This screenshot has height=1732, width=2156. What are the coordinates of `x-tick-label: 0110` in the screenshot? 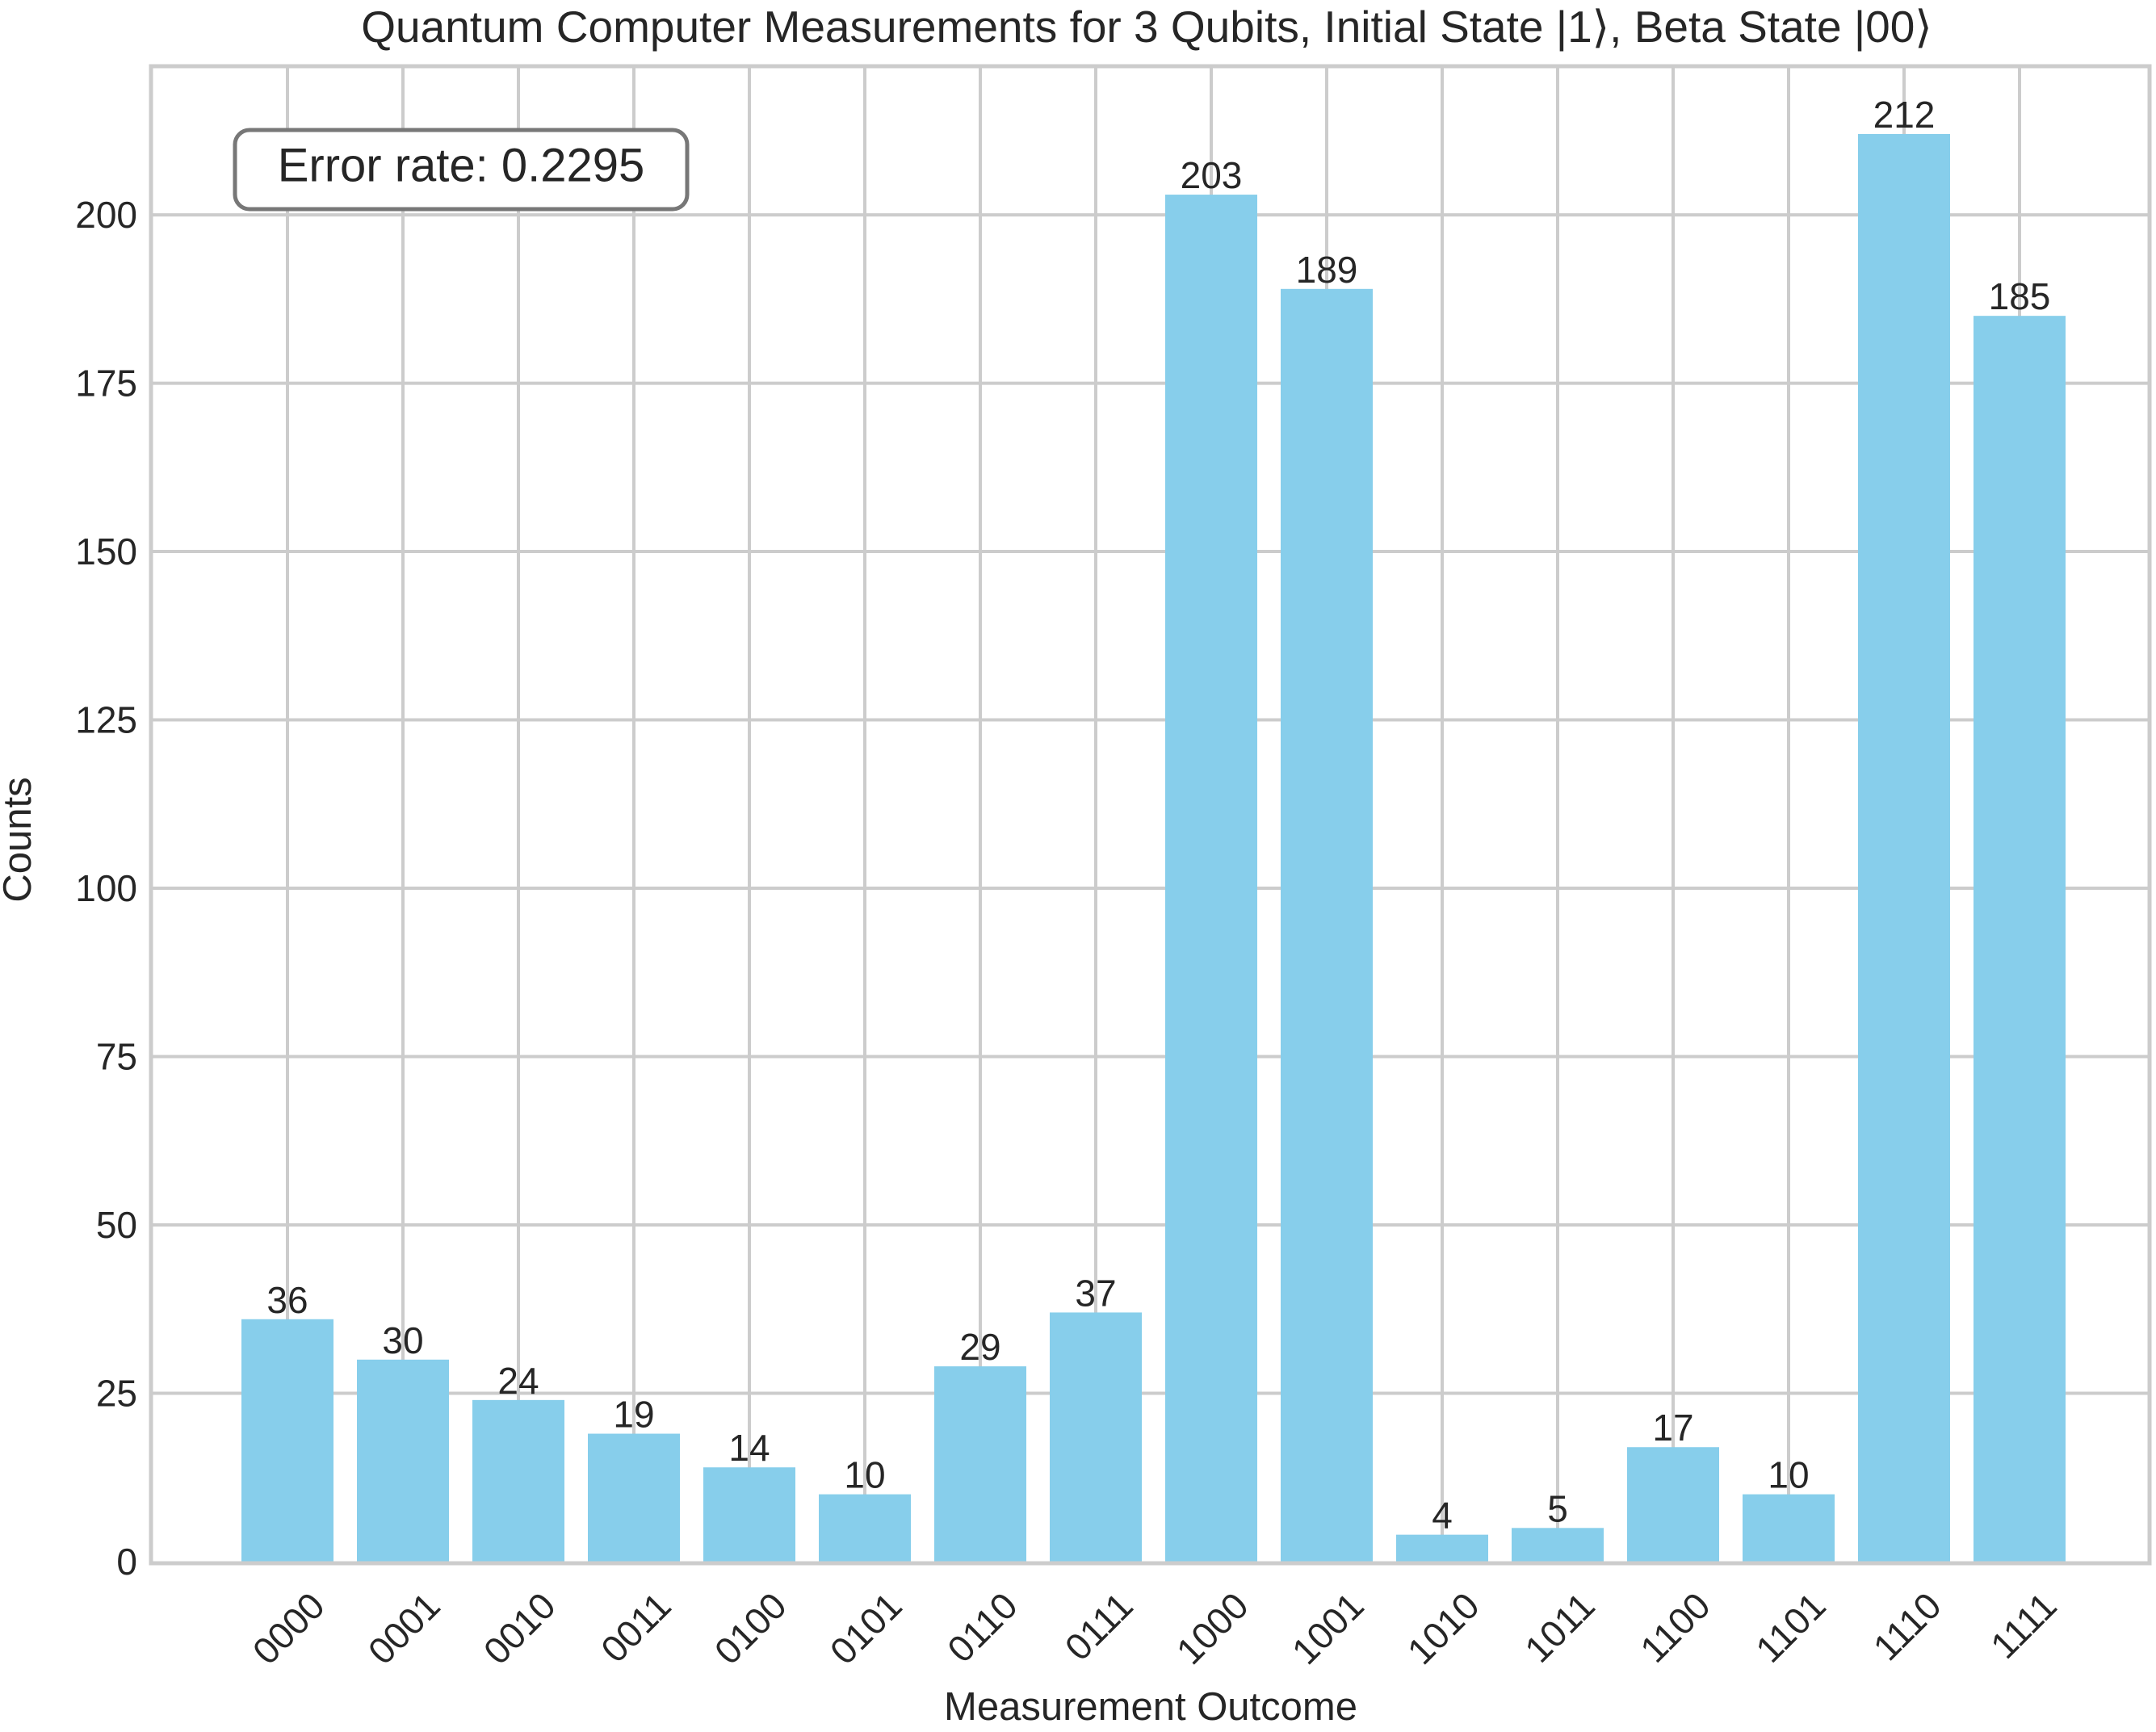 It's located at (982, 1627).